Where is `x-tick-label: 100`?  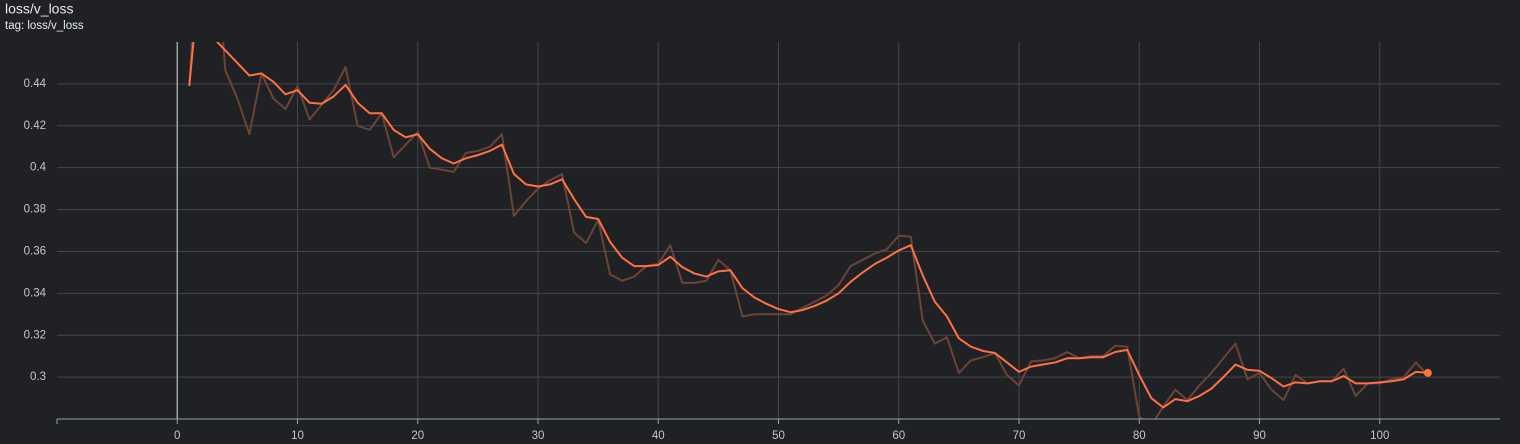
x-tick-label: 100 is located at coordinates (1379, 436).